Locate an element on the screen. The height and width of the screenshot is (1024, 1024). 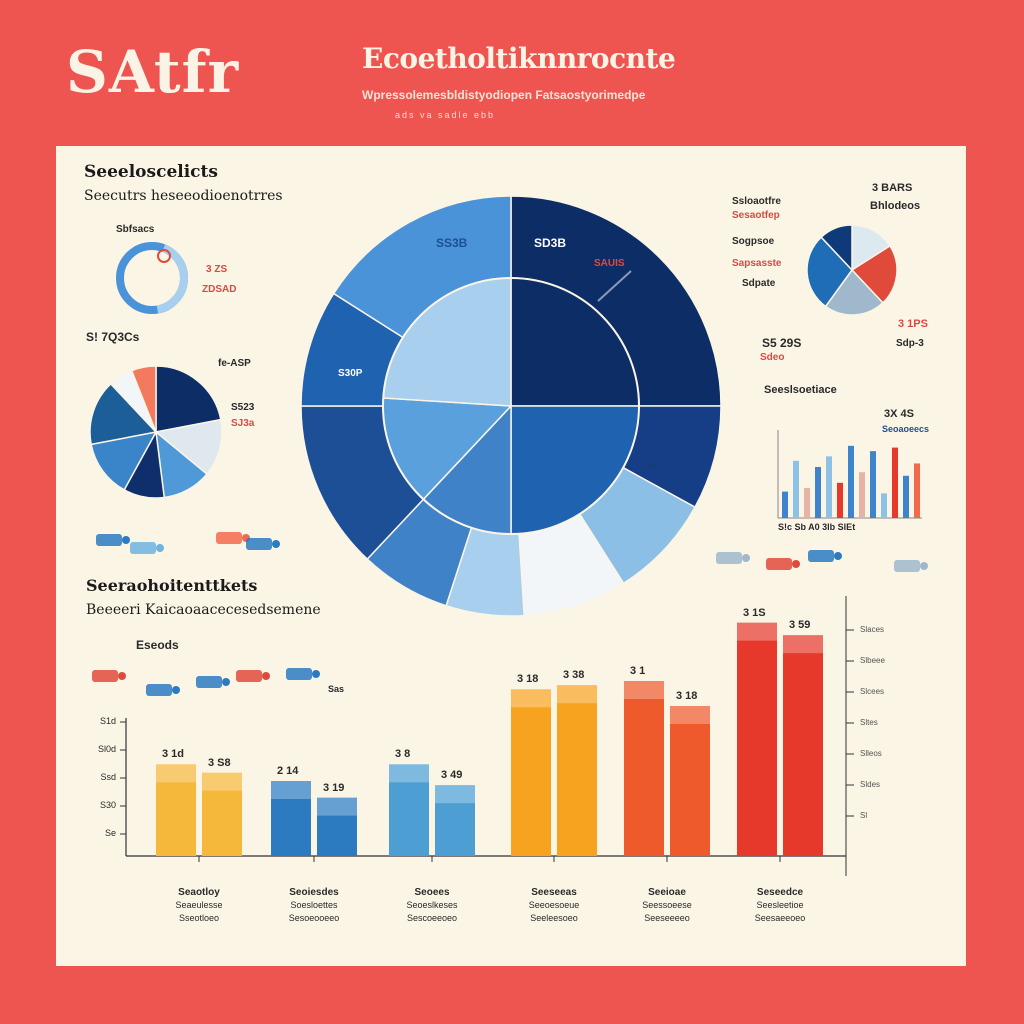
rp-line-5: Sdpate is located at coordinates (759, 283).